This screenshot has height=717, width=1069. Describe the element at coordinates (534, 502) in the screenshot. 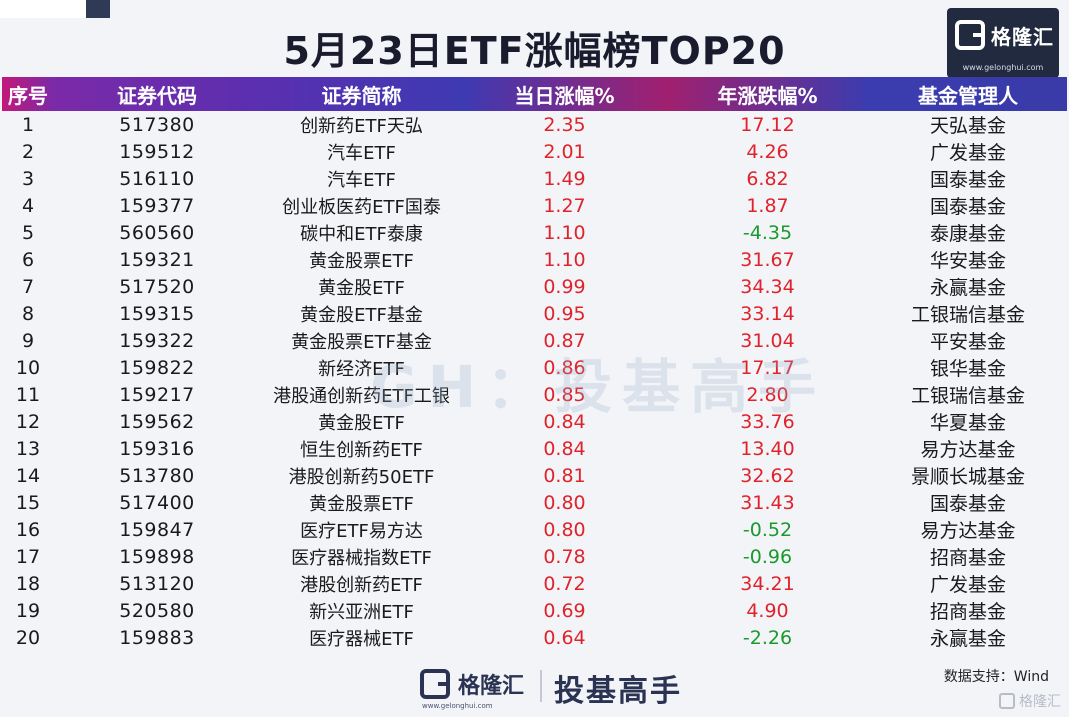

I see `table-row: 15 517400 黄金股票ETF 0.80 31.43 国泰基金` at that location.